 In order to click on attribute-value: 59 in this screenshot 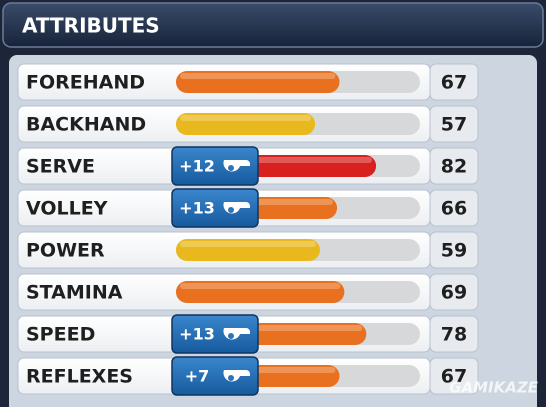, I will do `click(454, 251)`.